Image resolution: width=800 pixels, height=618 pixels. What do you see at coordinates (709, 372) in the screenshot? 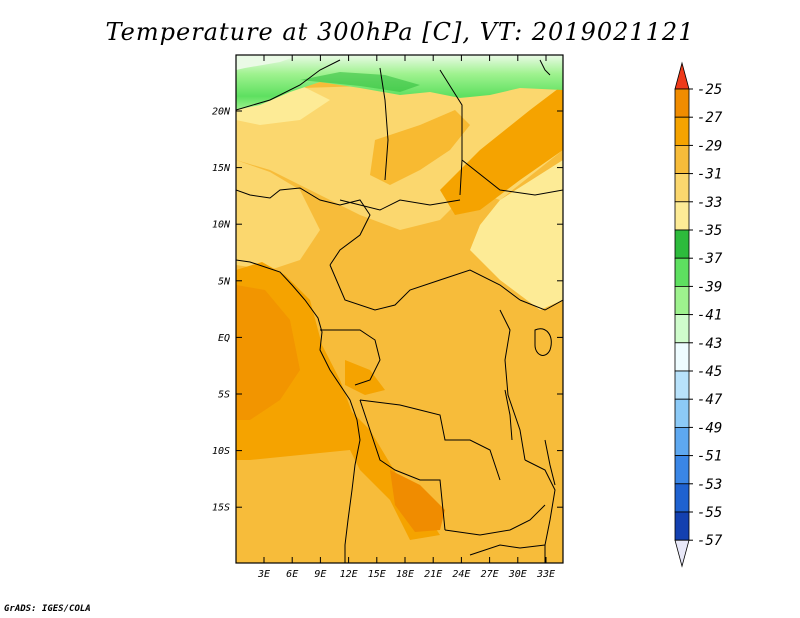
I see `colorbar-label: -45` at bounding box center [709, 372].